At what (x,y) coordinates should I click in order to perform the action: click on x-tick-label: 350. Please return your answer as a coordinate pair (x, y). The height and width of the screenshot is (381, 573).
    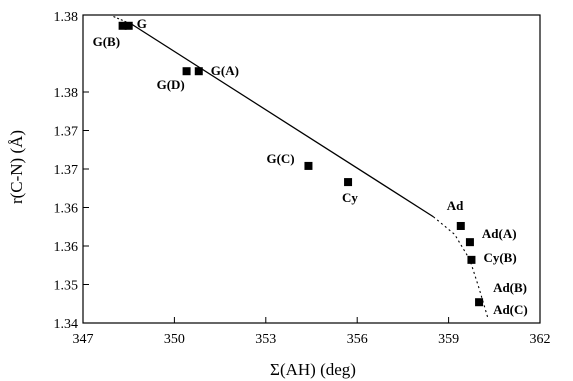
    Looking at the image, I should click on (174, 339).